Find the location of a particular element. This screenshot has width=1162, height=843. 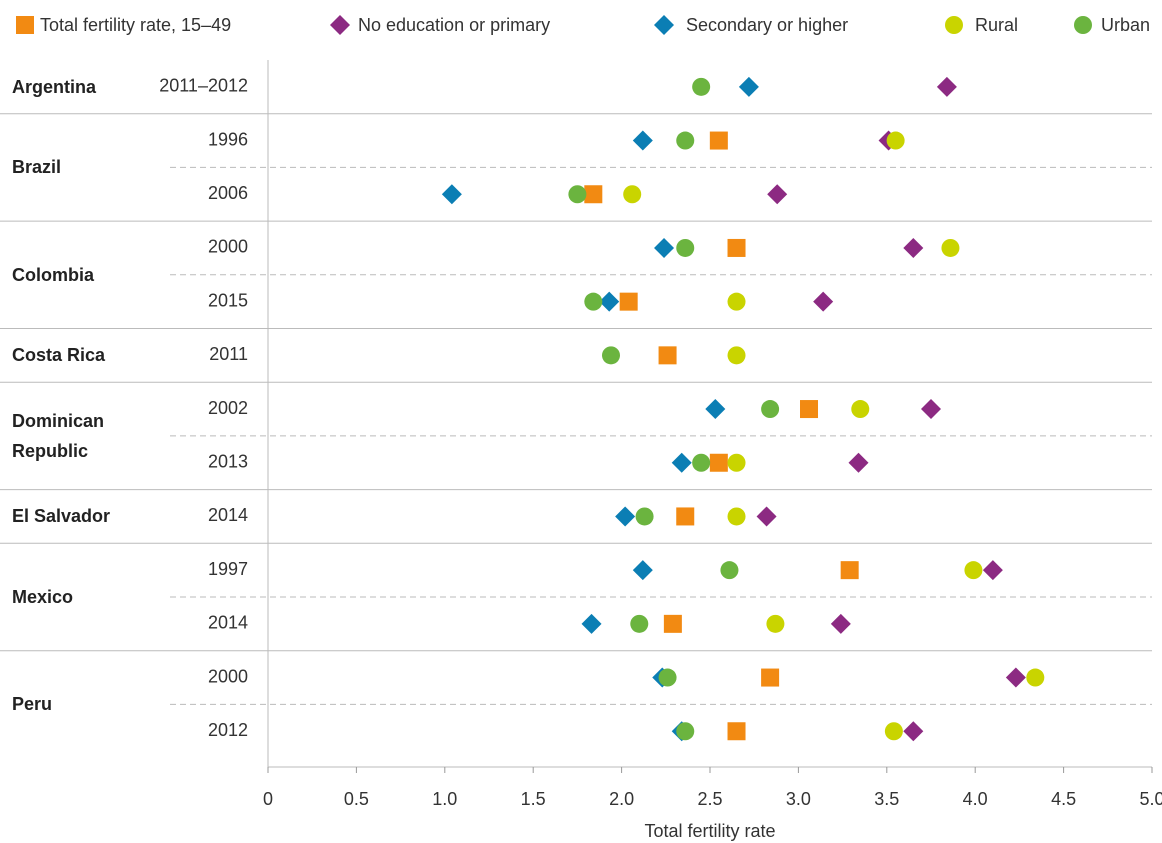

x-tick-label: 4.5 is located at coordinates (1063, 799).